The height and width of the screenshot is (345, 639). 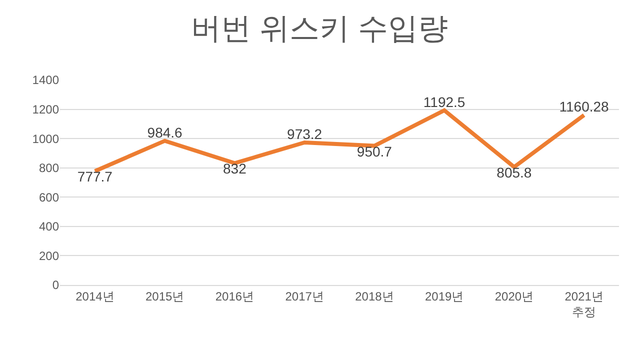 I want to click on y-tick-label: 800, so click(x=49, y=168).